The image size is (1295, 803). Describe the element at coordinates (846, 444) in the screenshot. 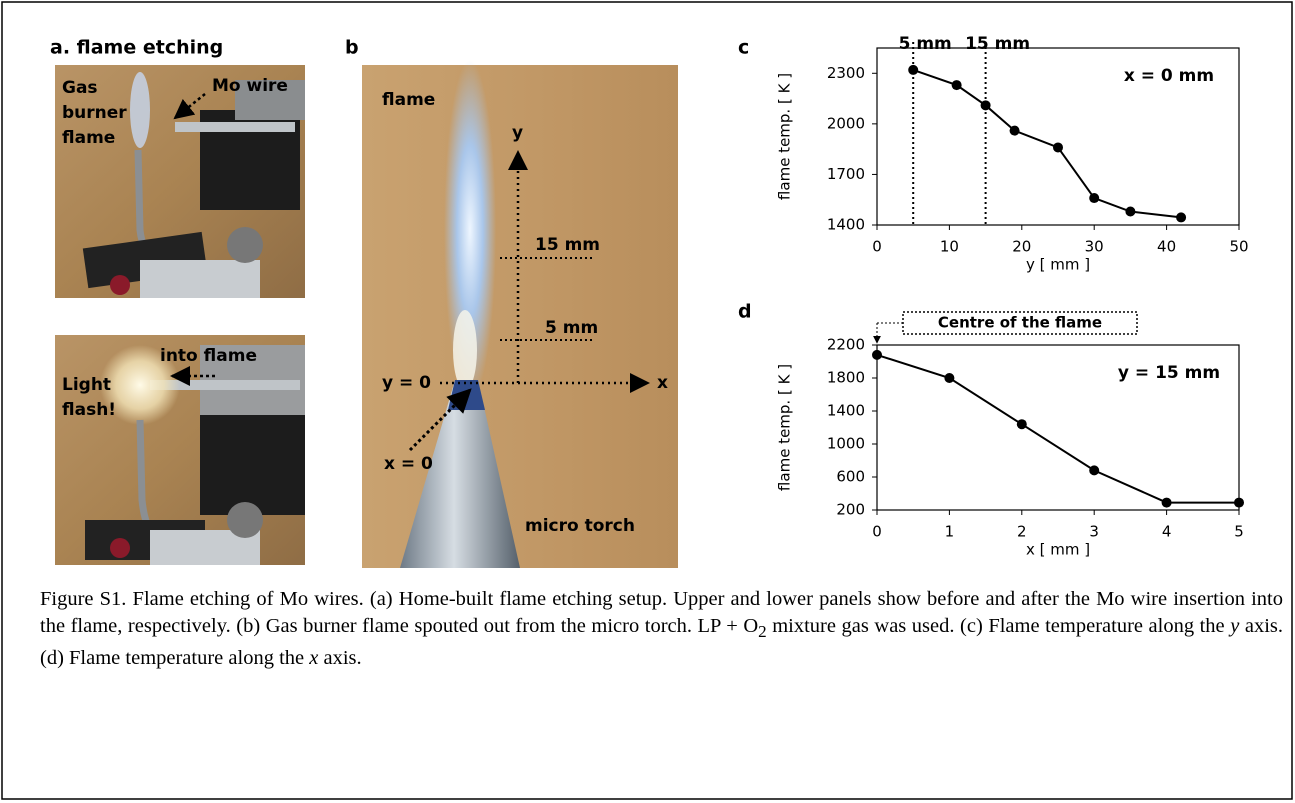

I see `y-tick-label: 1000` at that location.